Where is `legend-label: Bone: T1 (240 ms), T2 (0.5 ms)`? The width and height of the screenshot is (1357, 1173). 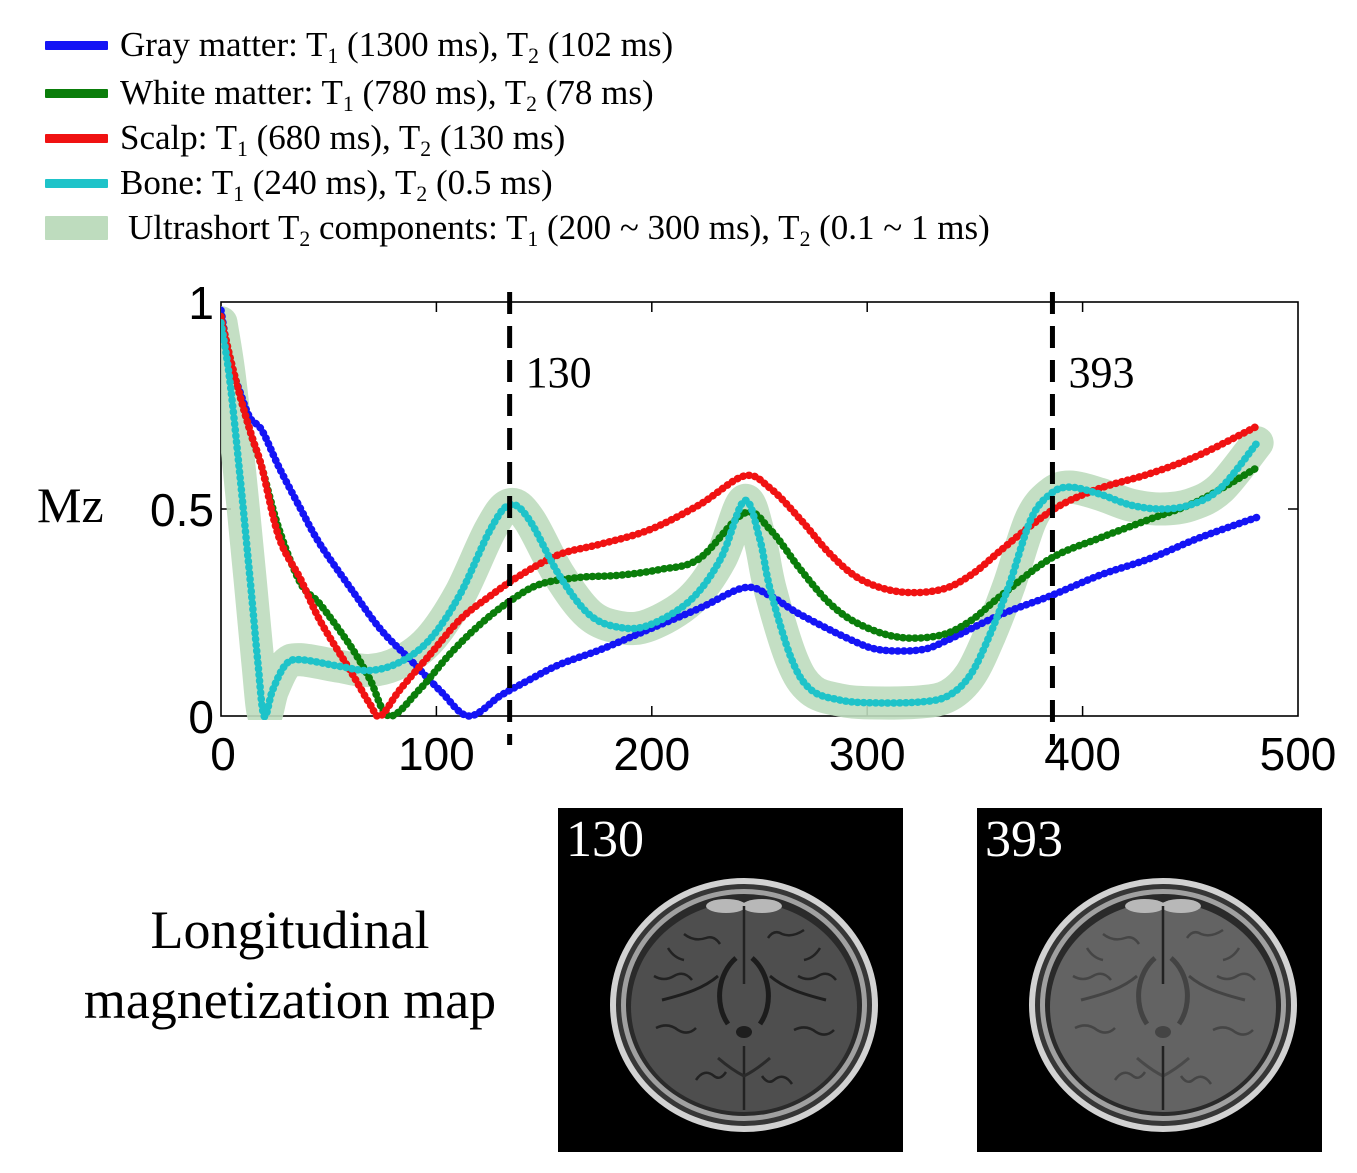
legend-label: Bone: T1 (240 ms), T2 (0.5 ms) is located at coordinates (336, 183).